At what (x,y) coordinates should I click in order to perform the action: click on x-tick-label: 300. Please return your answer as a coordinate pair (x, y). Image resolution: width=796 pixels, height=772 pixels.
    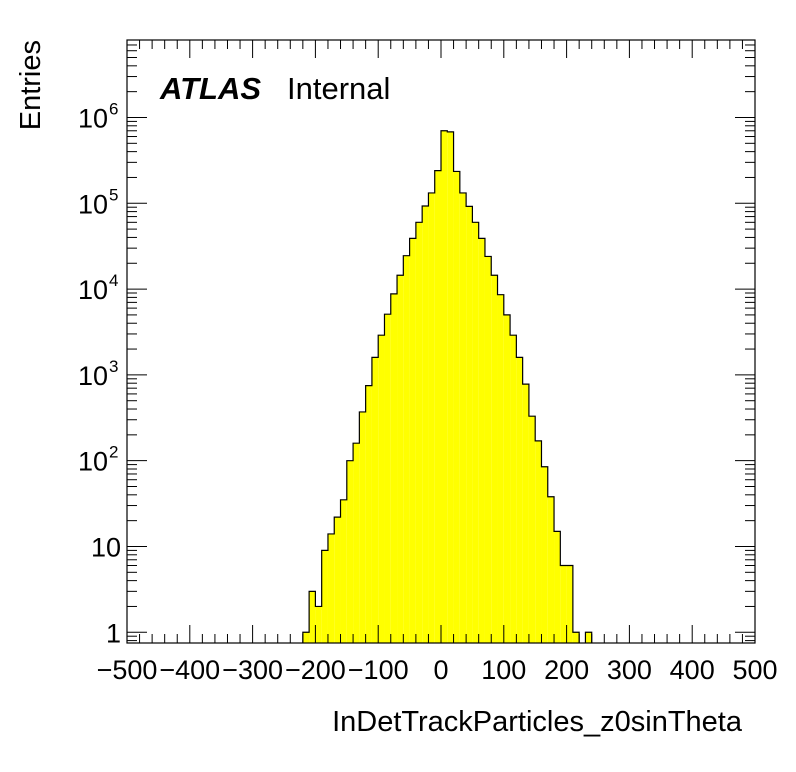
    Looking at the image, I should click on (629, 670).